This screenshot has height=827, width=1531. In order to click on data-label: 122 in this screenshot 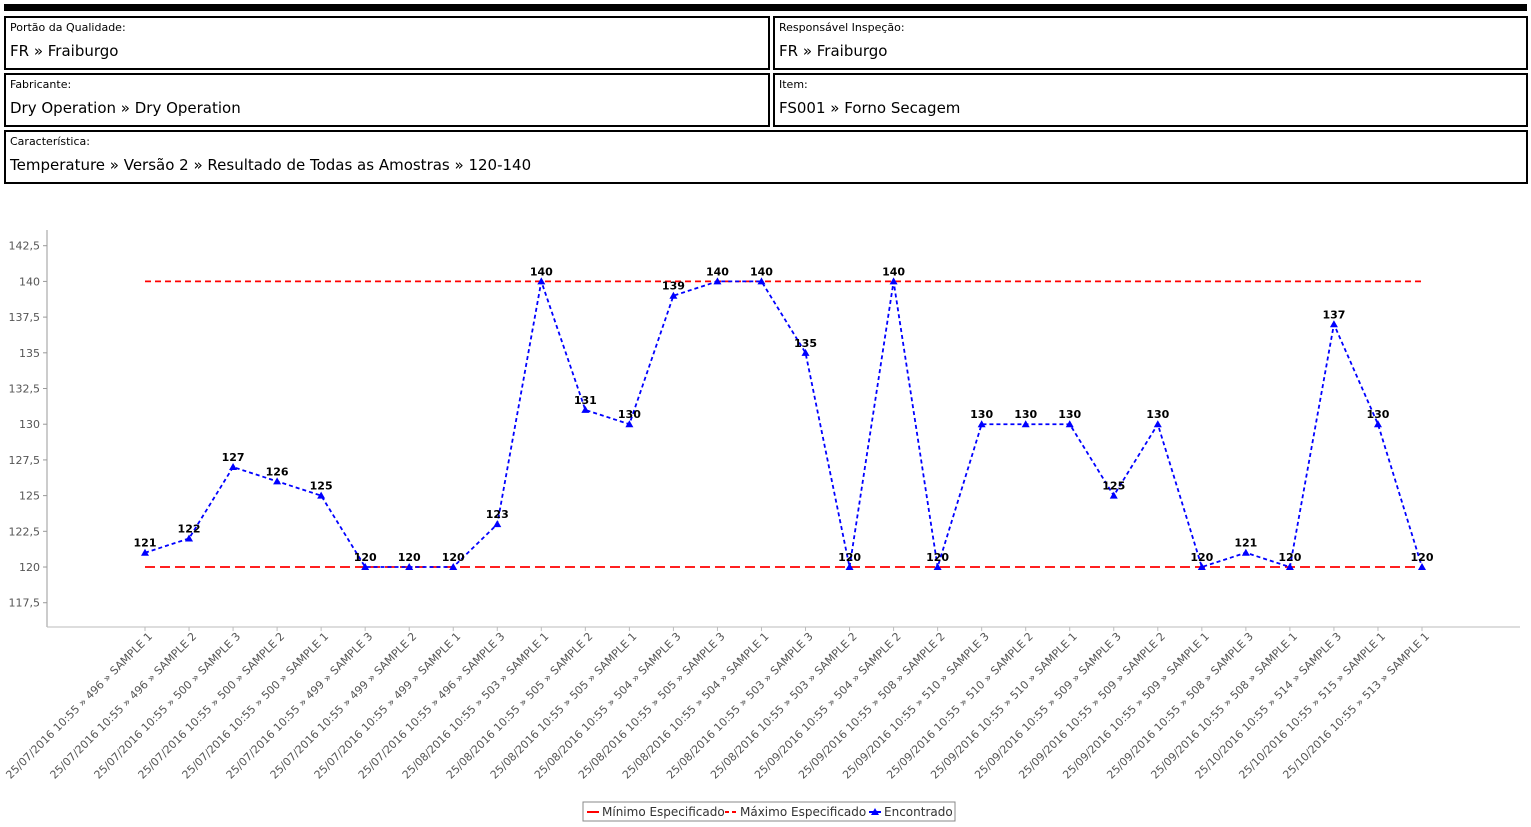, I will do `click(189, 528)`.